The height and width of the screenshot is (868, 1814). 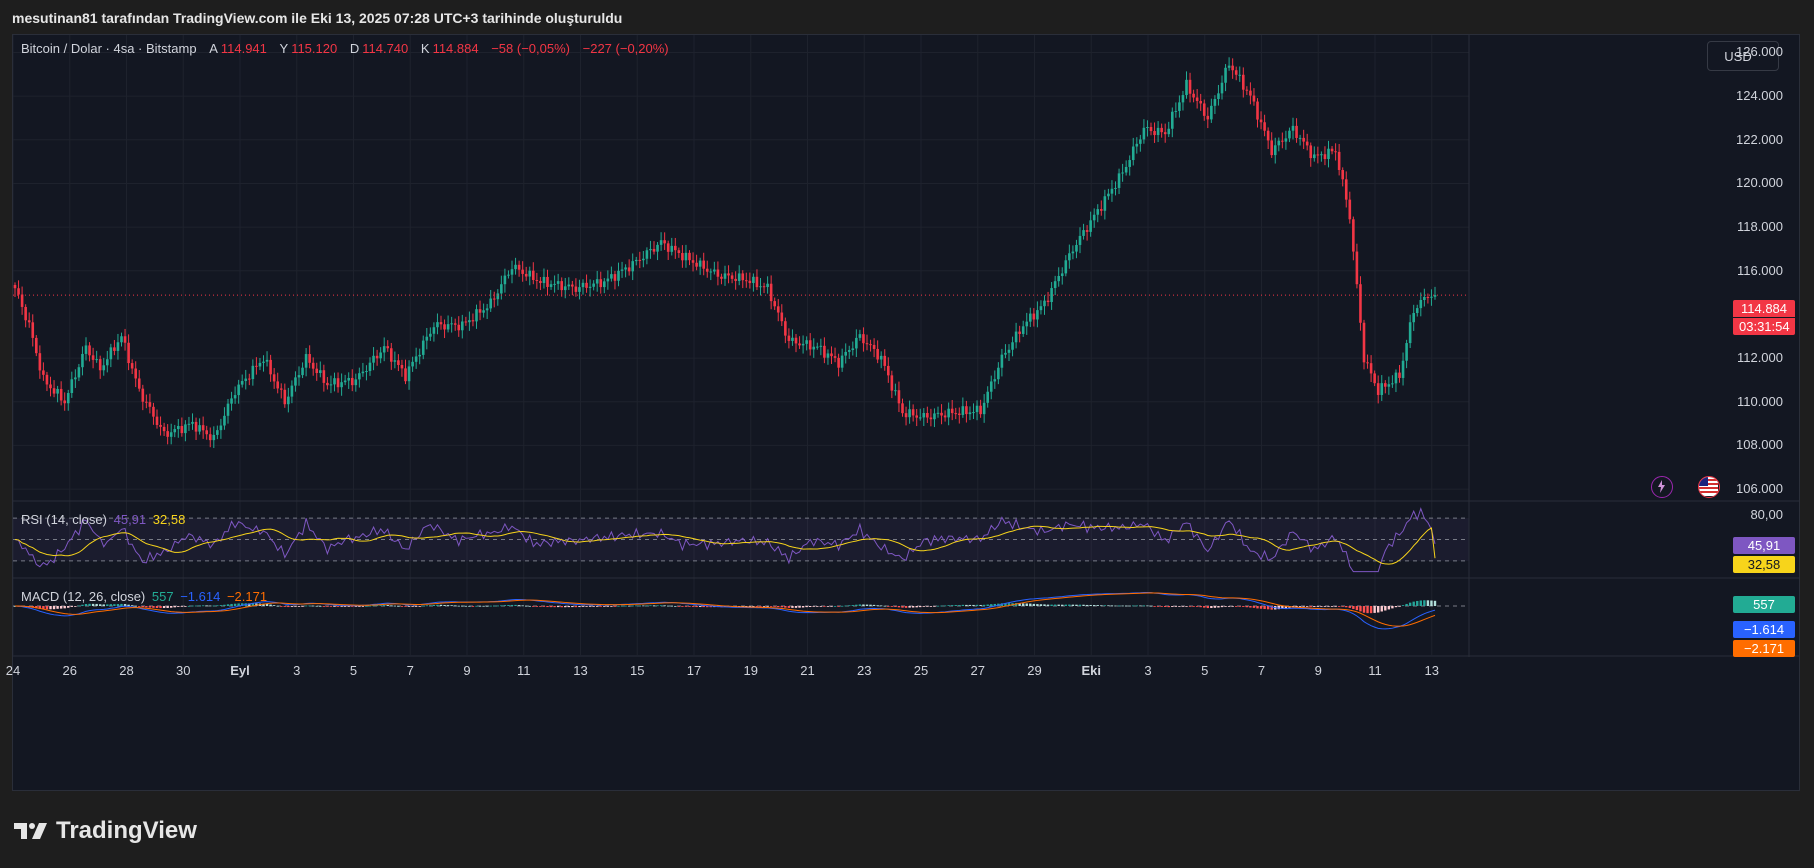 What do you see at coordinates (1743, 56) in the screenshot?
I see `currency-button: USD` at bounding box center [1743, 56].